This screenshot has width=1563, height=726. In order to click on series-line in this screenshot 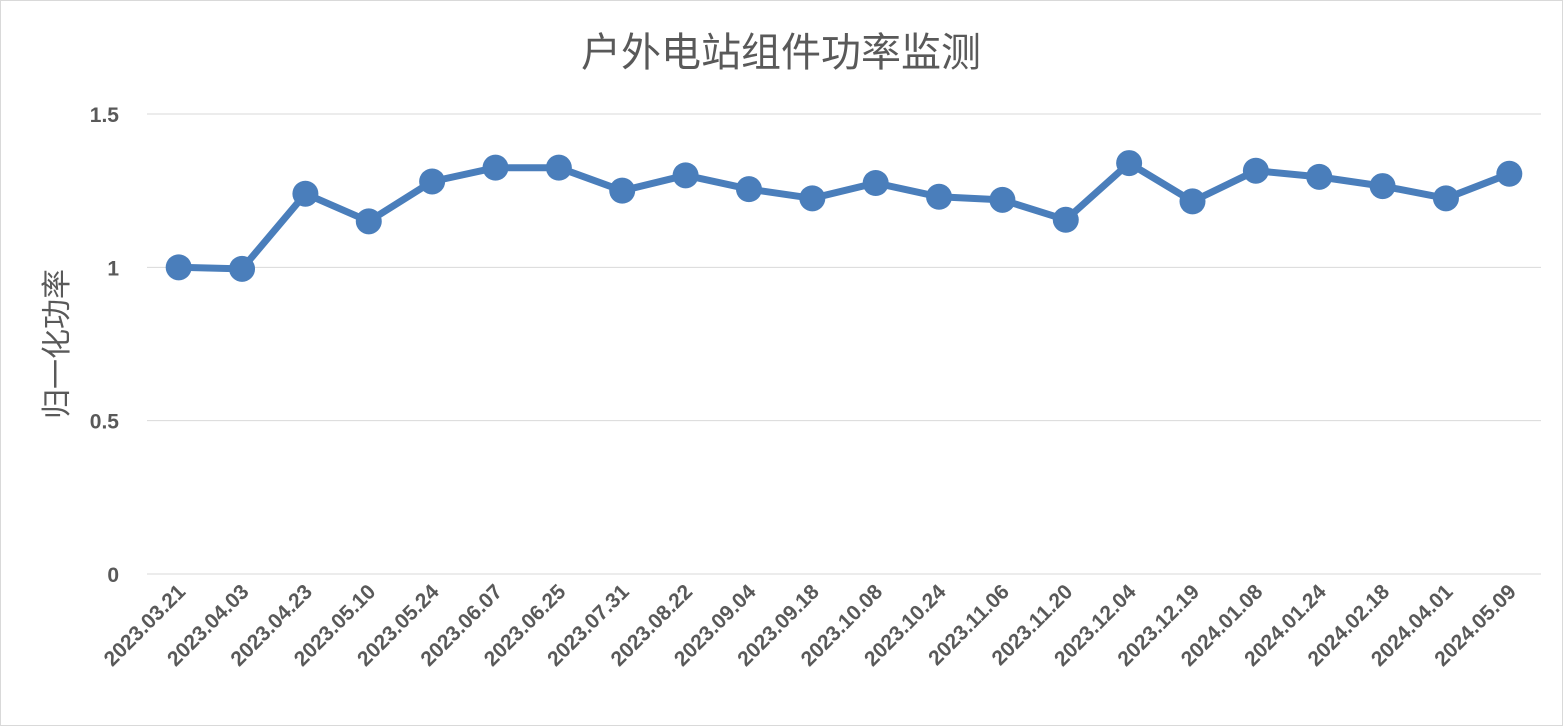, I will do `click(844, 216)`.